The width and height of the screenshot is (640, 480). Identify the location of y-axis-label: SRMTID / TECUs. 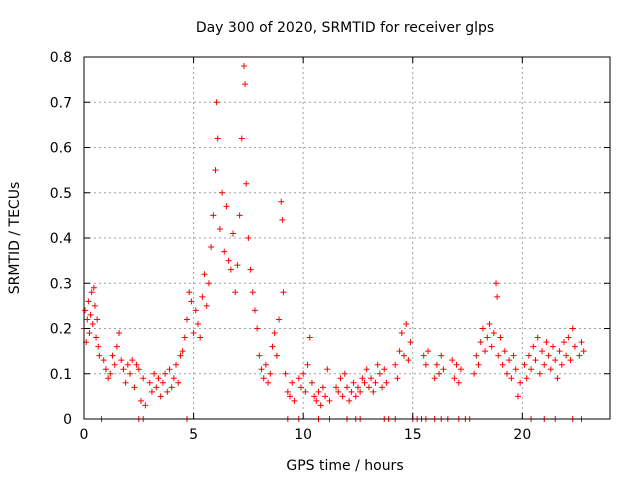
(15, 238).